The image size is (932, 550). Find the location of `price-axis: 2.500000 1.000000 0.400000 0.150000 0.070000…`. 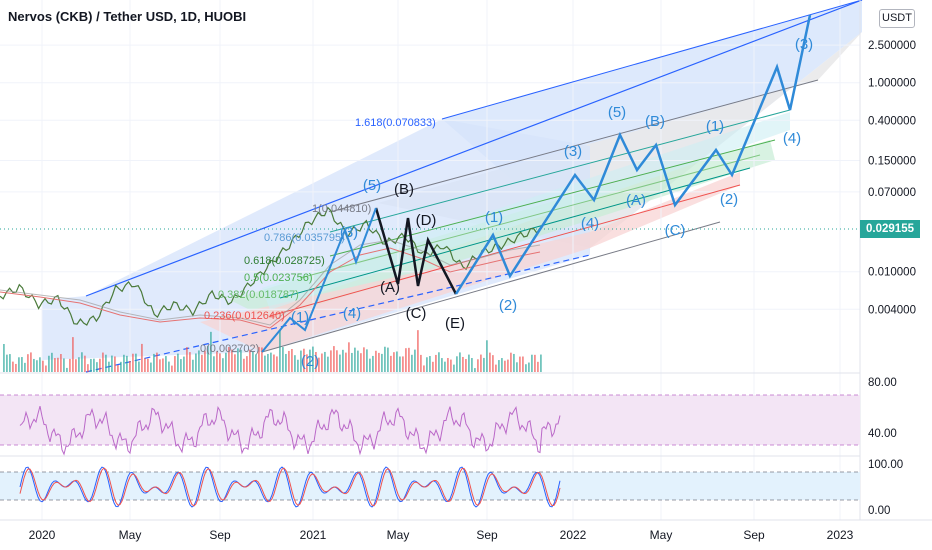

price-axis: 2.500000 1.000000 0.400000 0.150000 0.070000… is located at coordinates (892, 178).